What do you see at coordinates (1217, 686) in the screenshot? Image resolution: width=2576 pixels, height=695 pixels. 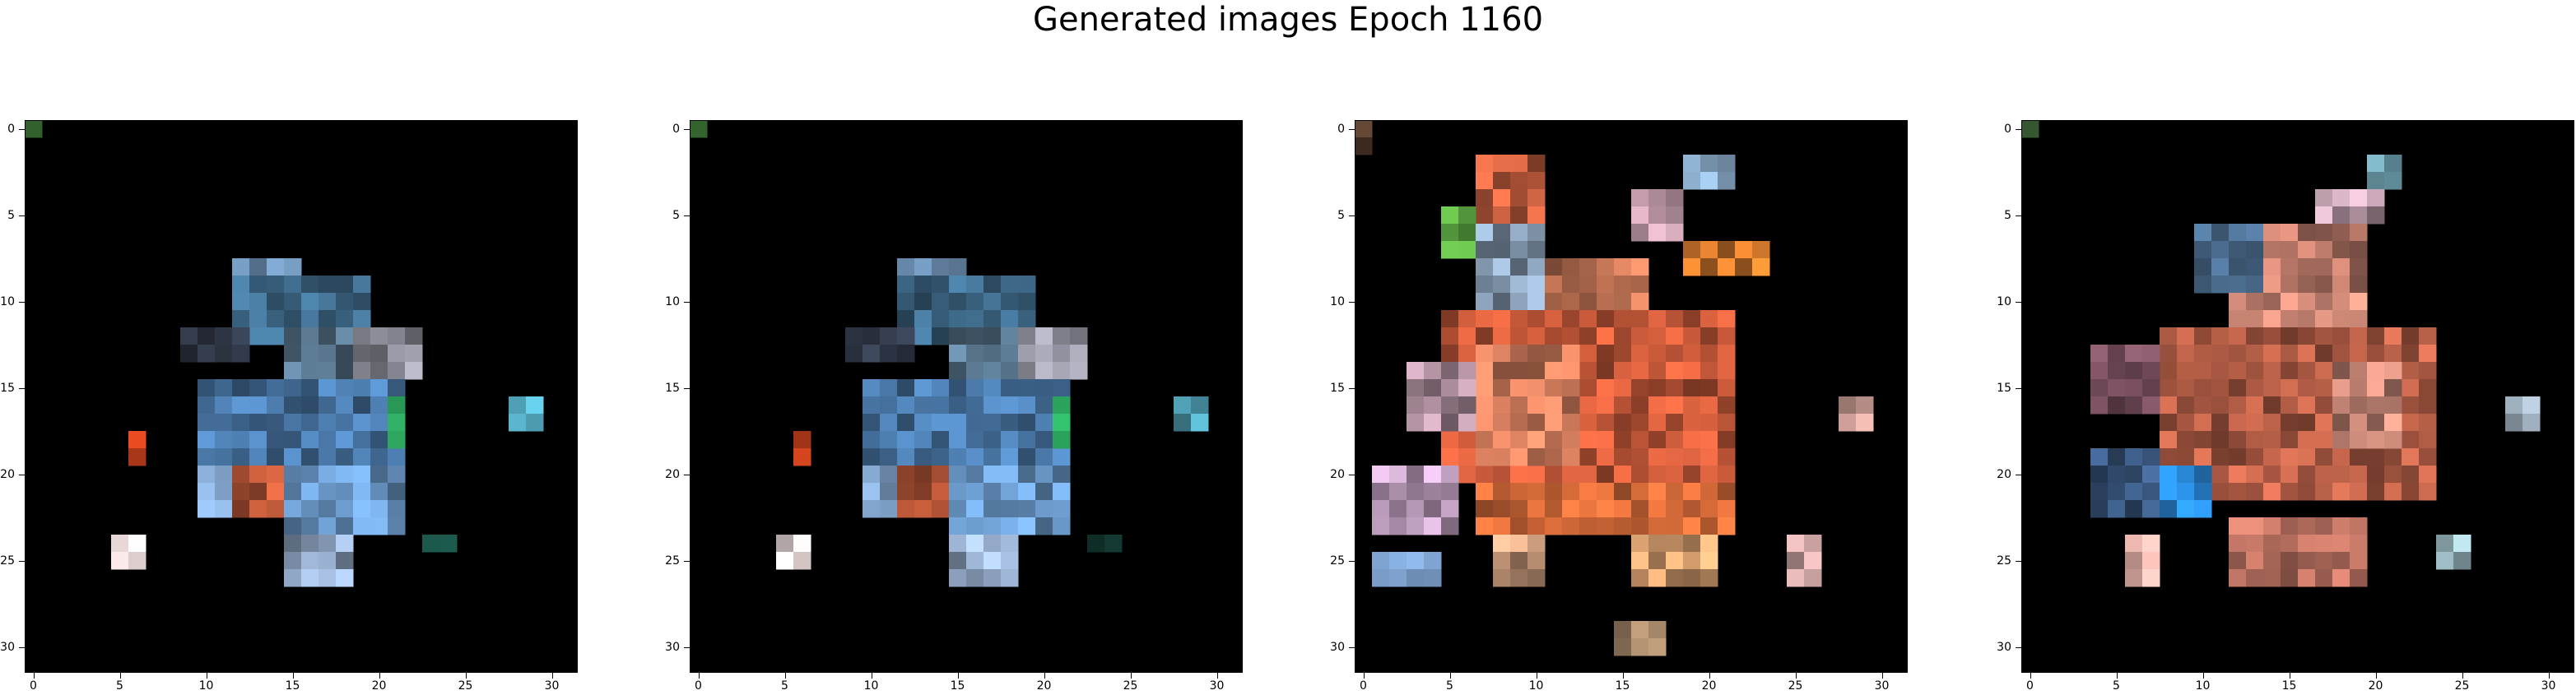 I see `x-tick-label: 30` at bounding box center [1217, 686].